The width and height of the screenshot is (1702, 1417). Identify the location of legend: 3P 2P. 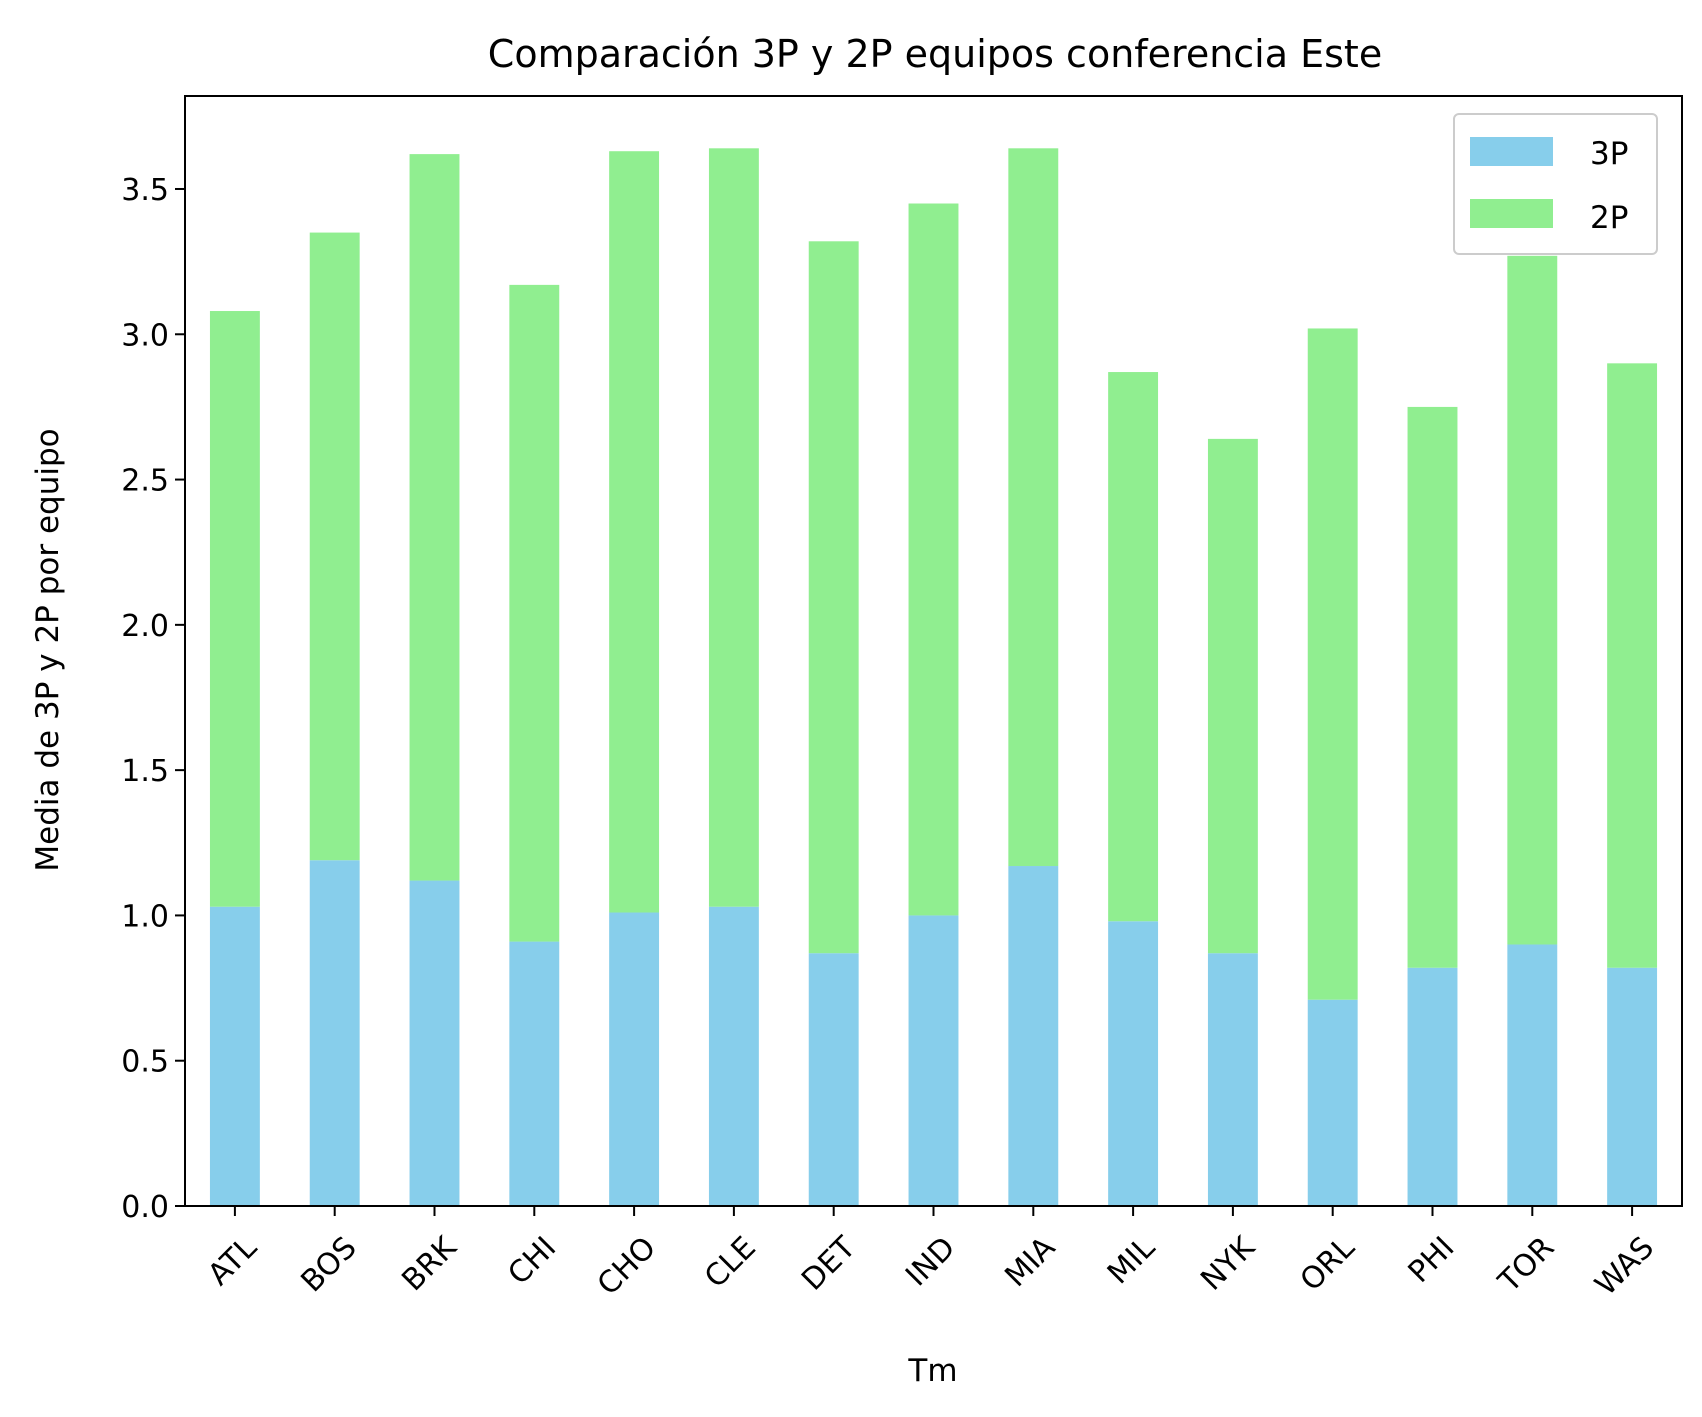
(1555, 184).